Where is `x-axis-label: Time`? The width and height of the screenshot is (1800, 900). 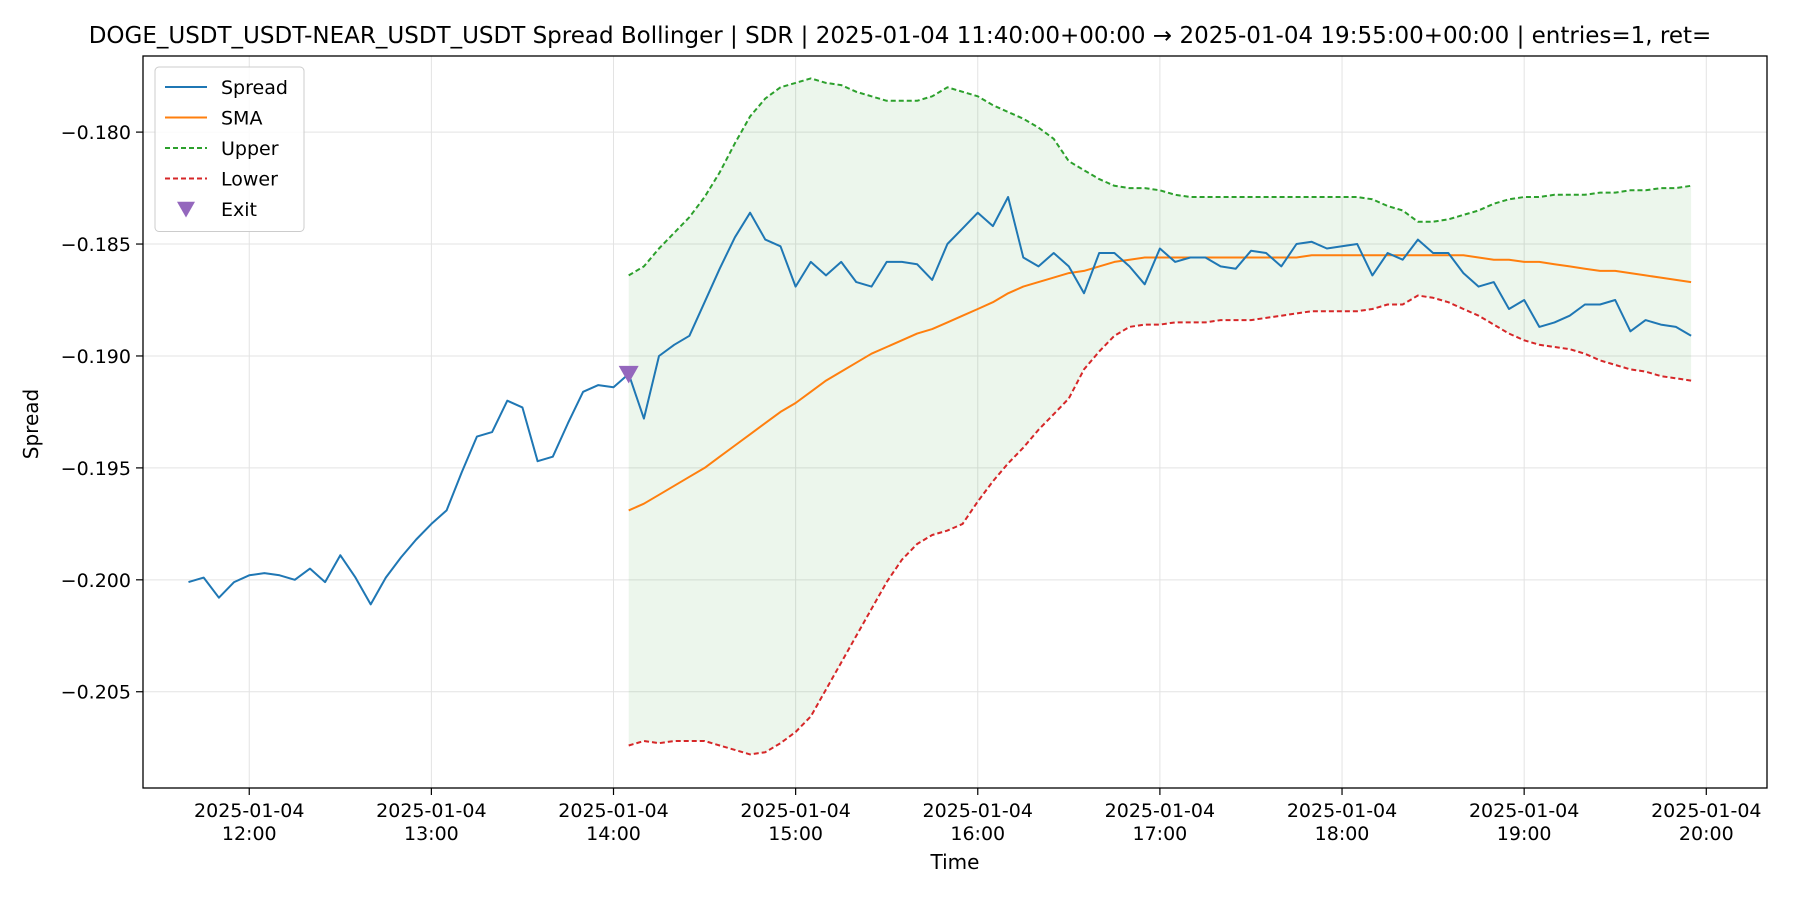 x-axis-label: Time is located at coordinates (955, 862).